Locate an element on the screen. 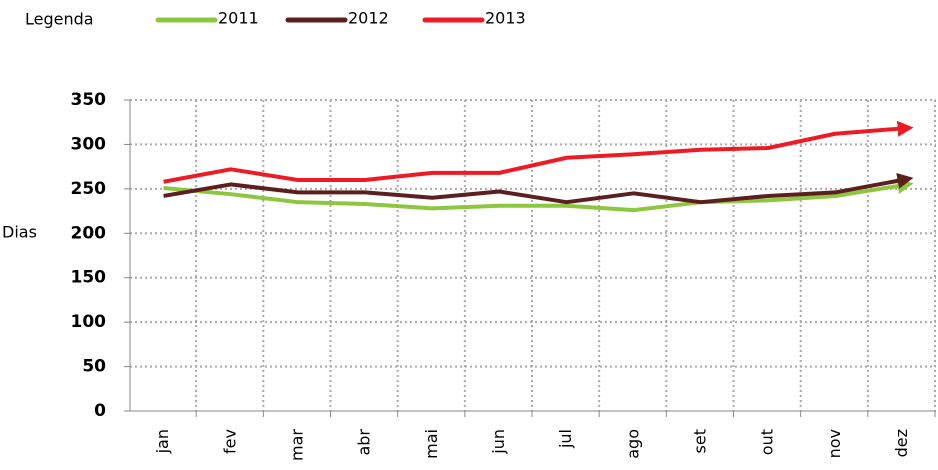 The width and height of the screenshot is (938, 470). y-tick-label: 150 is located at coordinates (89, 278).